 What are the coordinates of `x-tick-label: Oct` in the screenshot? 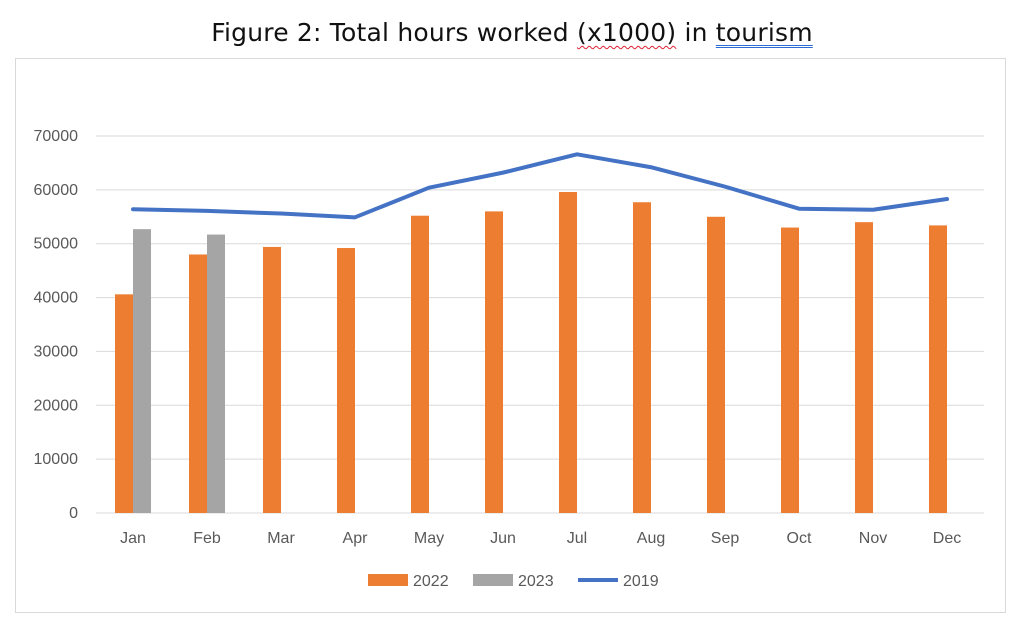 It's located at (799, 538).